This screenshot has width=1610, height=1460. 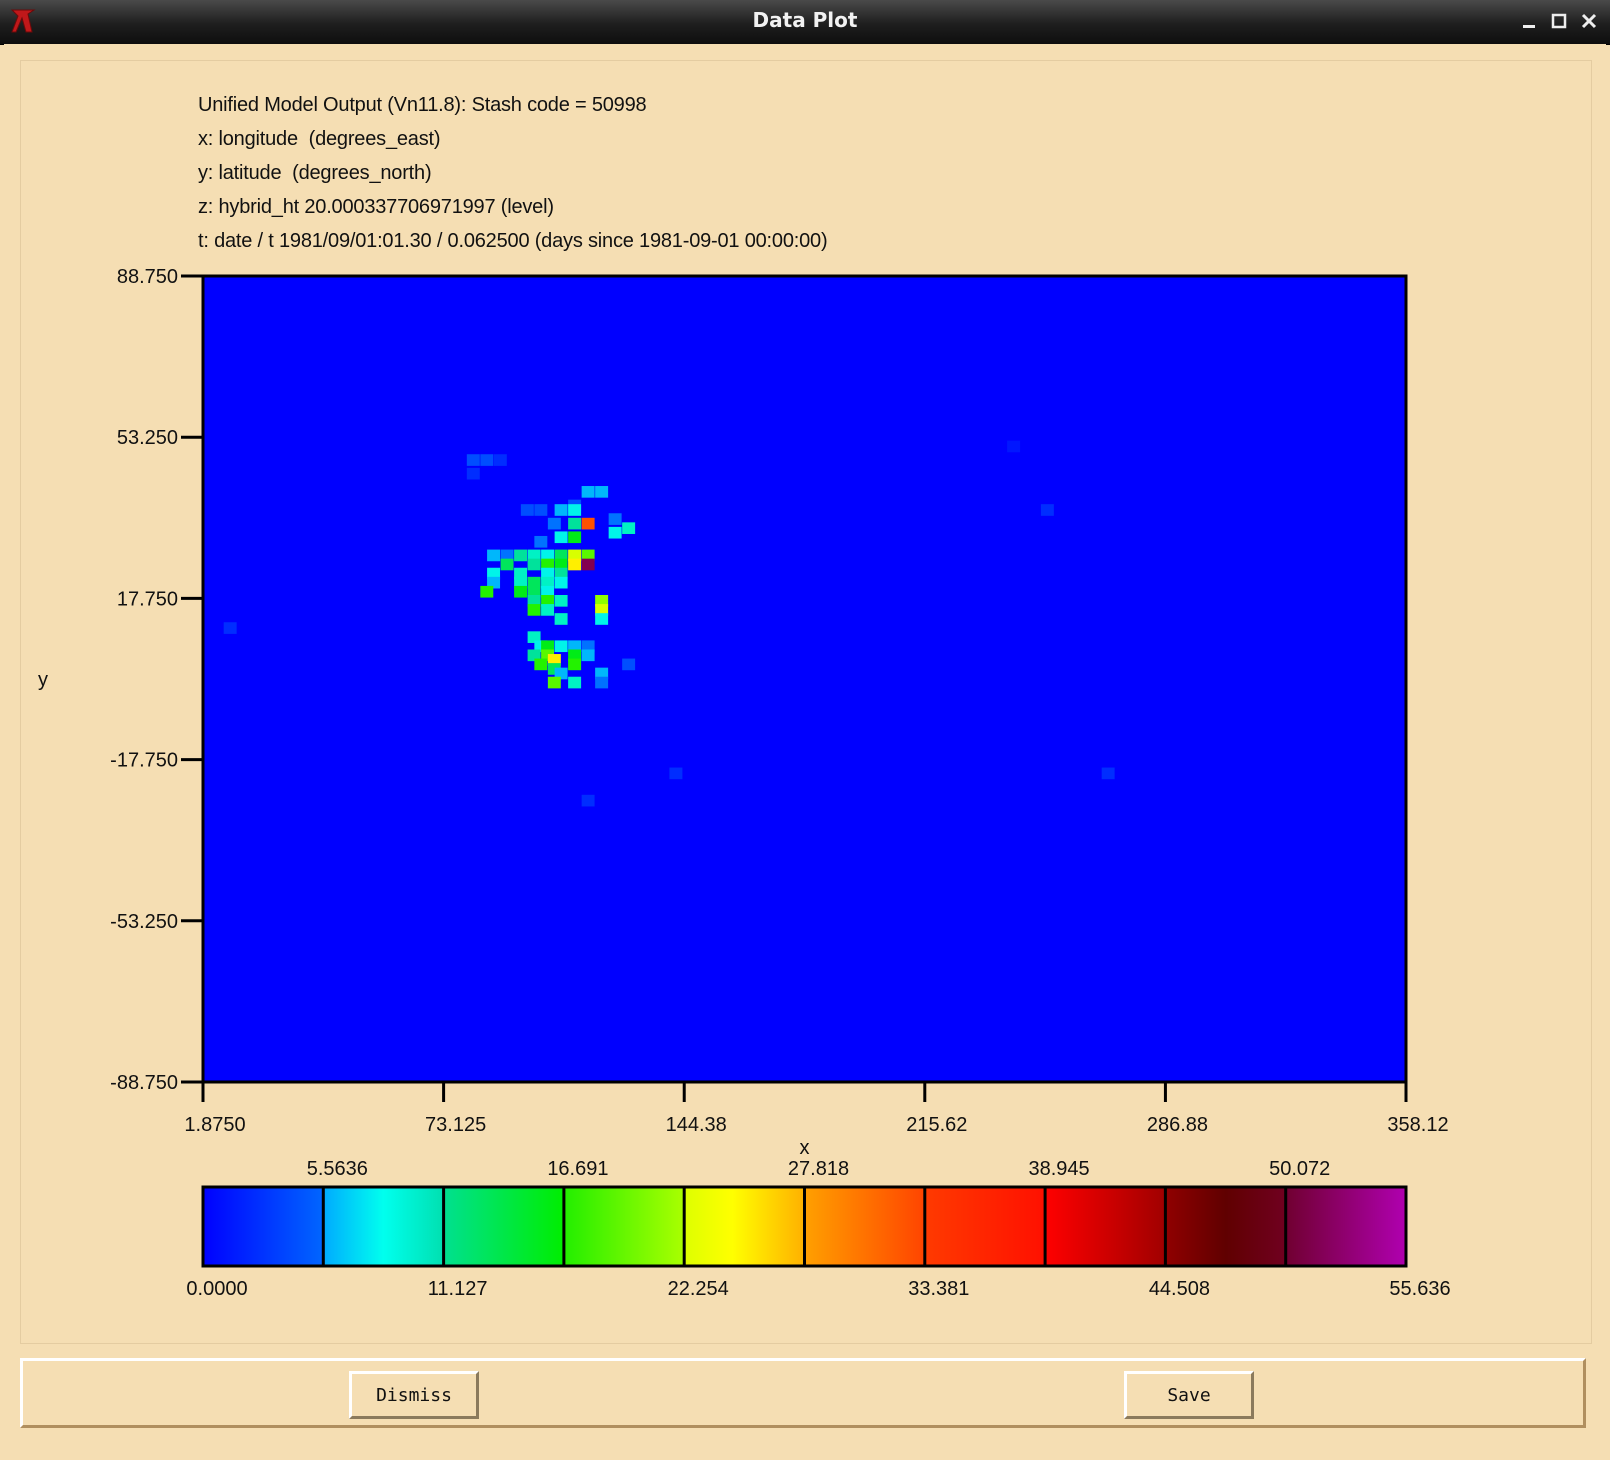 I want to click on y-tick-label: -17.750, so click(x=144, y=761).